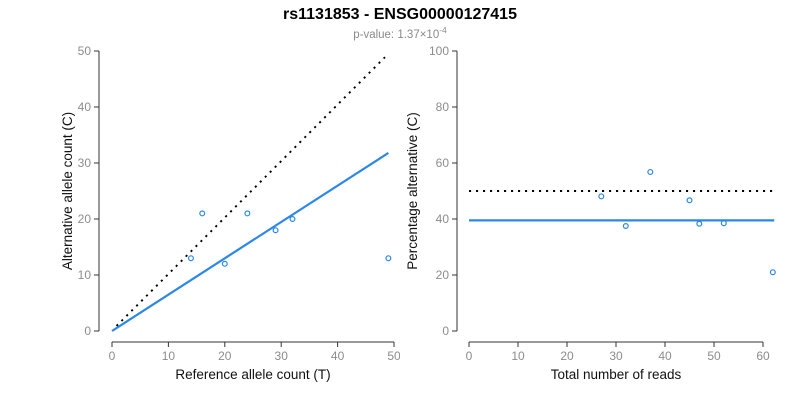 This screenshot has width=800, height=400. Describe the element at coordinates (85, 275) in the screenshot. I see `y-tick-label: 10` at that location.